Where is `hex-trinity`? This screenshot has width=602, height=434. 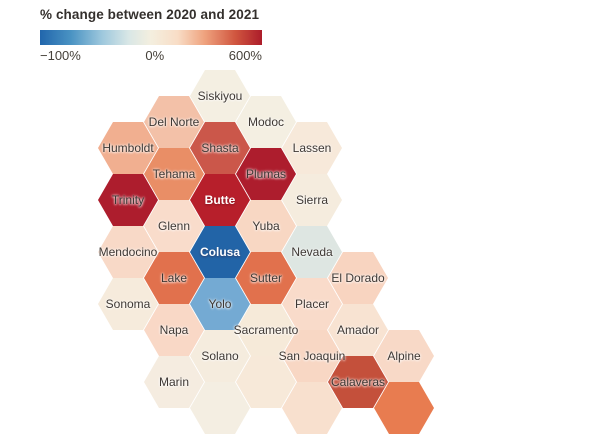
hex-trinity is located at coordinates (128, 200).